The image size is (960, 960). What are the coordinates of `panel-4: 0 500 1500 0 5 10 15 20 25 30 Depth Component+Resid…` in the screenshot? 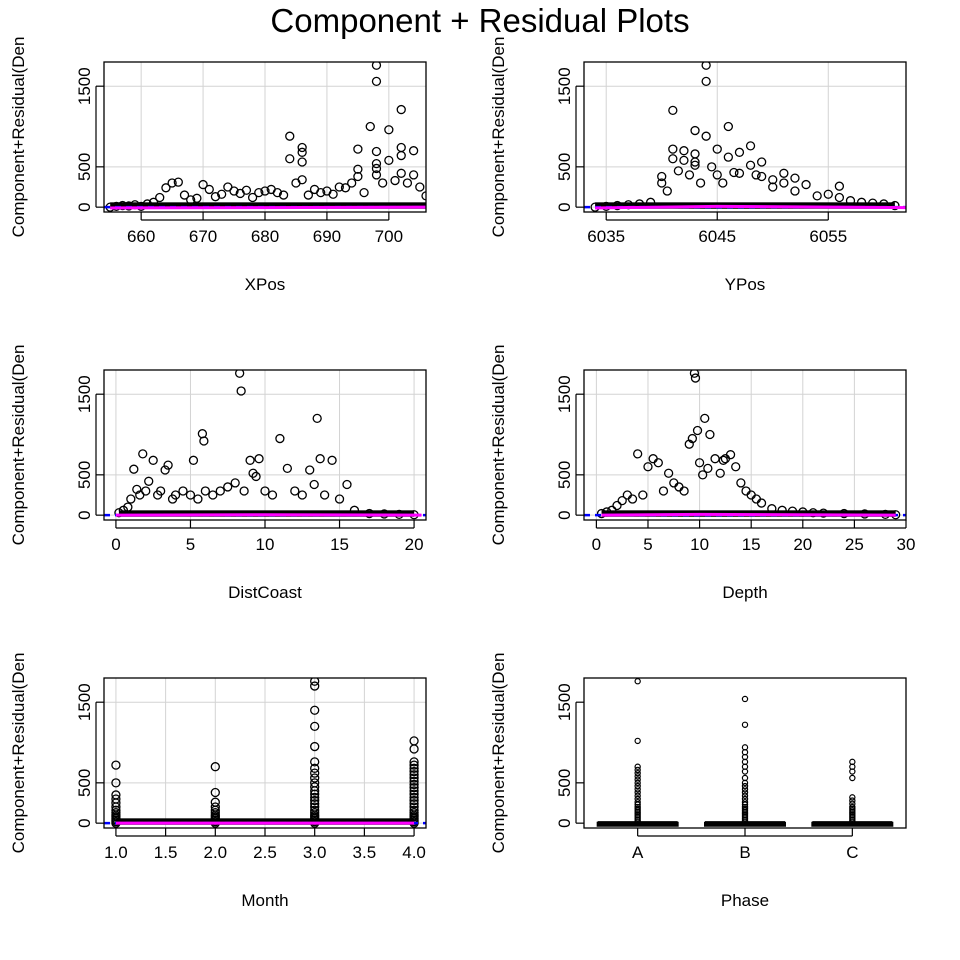 It's located at (702, 473).